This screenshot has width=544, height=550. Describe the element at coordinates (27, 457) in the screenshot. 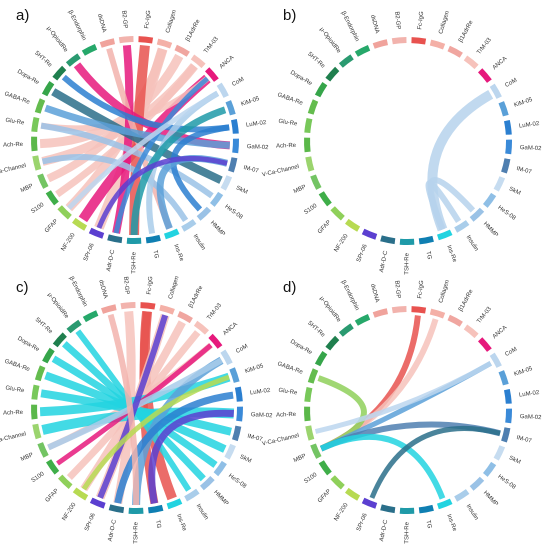

I see `node-label: MBP` at that location.